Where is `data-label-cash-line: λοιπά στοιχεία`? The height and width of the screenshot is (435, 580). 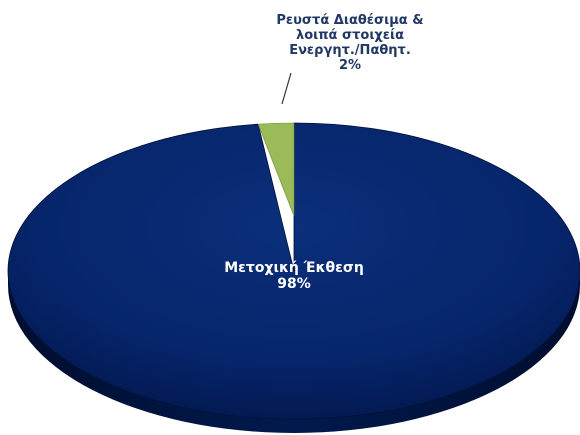
data-label-cash-line: λοιπά στοιχεία is located at coordinates (350, 35).